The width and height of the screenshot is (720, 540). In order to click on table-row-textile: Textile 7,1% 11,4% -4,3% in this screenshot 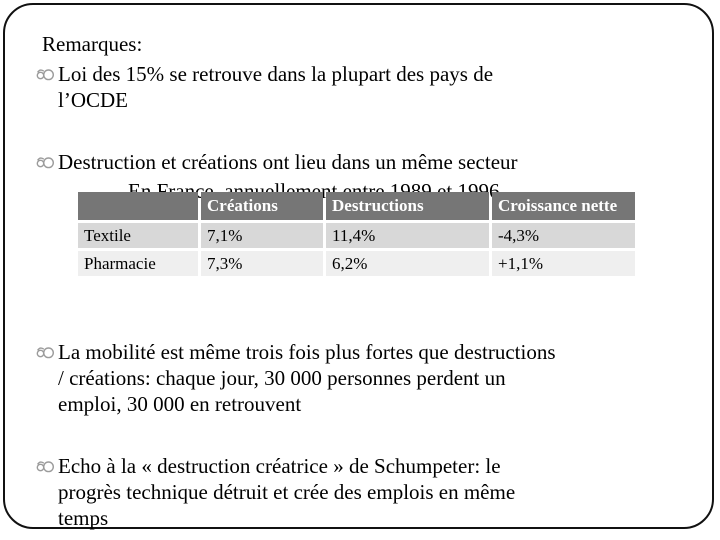, I will do `click(356, 235)`.